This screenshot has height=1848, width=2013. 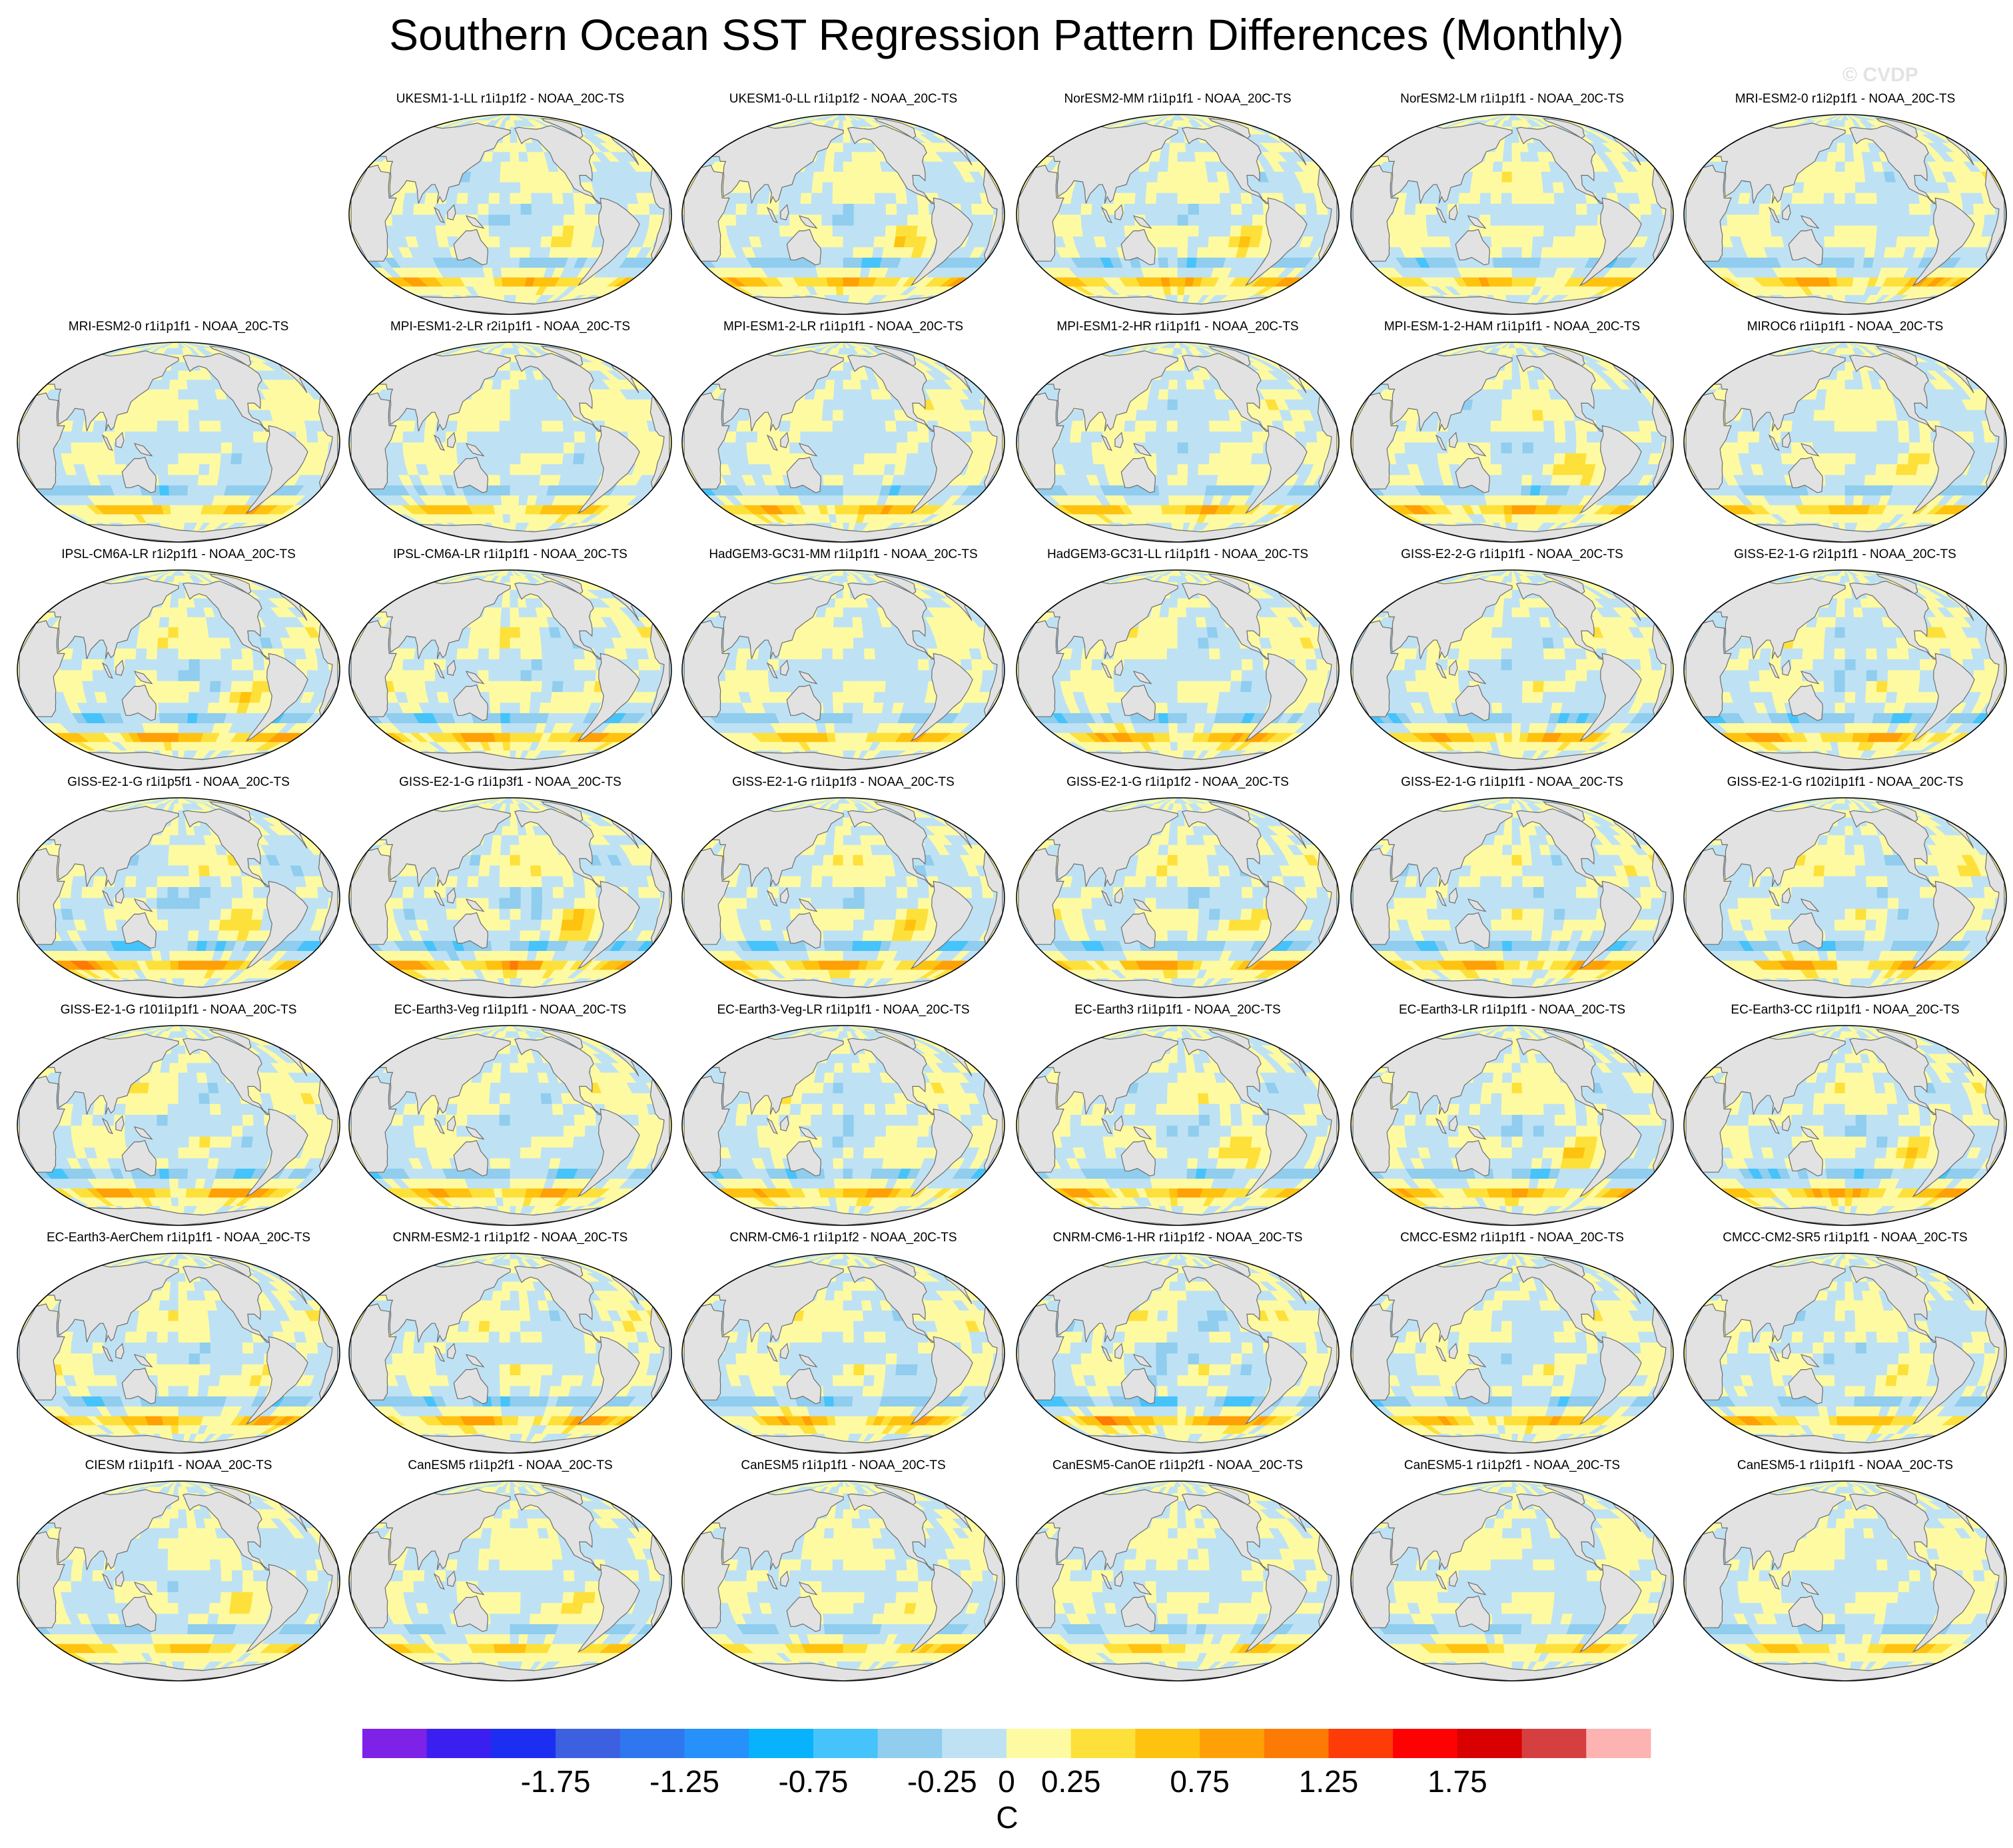 What do you see at coordinates (1512, 214) in the screenshot?
I see `panel-map` at bounding box center [1512, 214].